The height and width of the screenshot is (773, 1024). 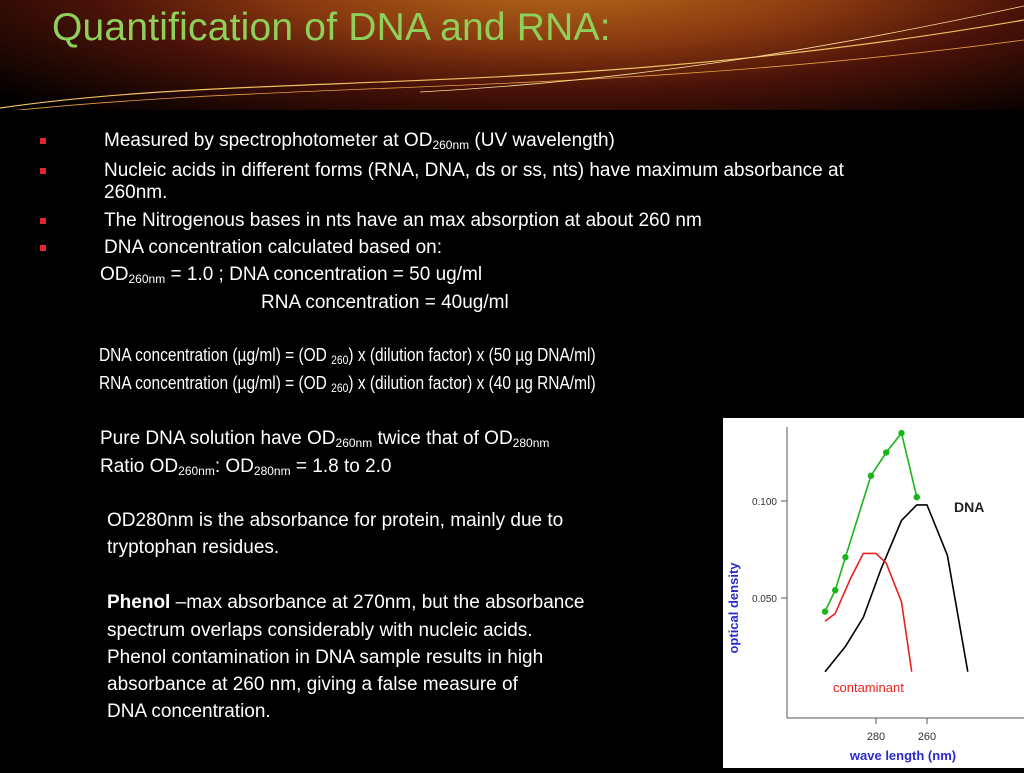 I want to click on y-axis-label: optical density, so click(x=733, y=608).